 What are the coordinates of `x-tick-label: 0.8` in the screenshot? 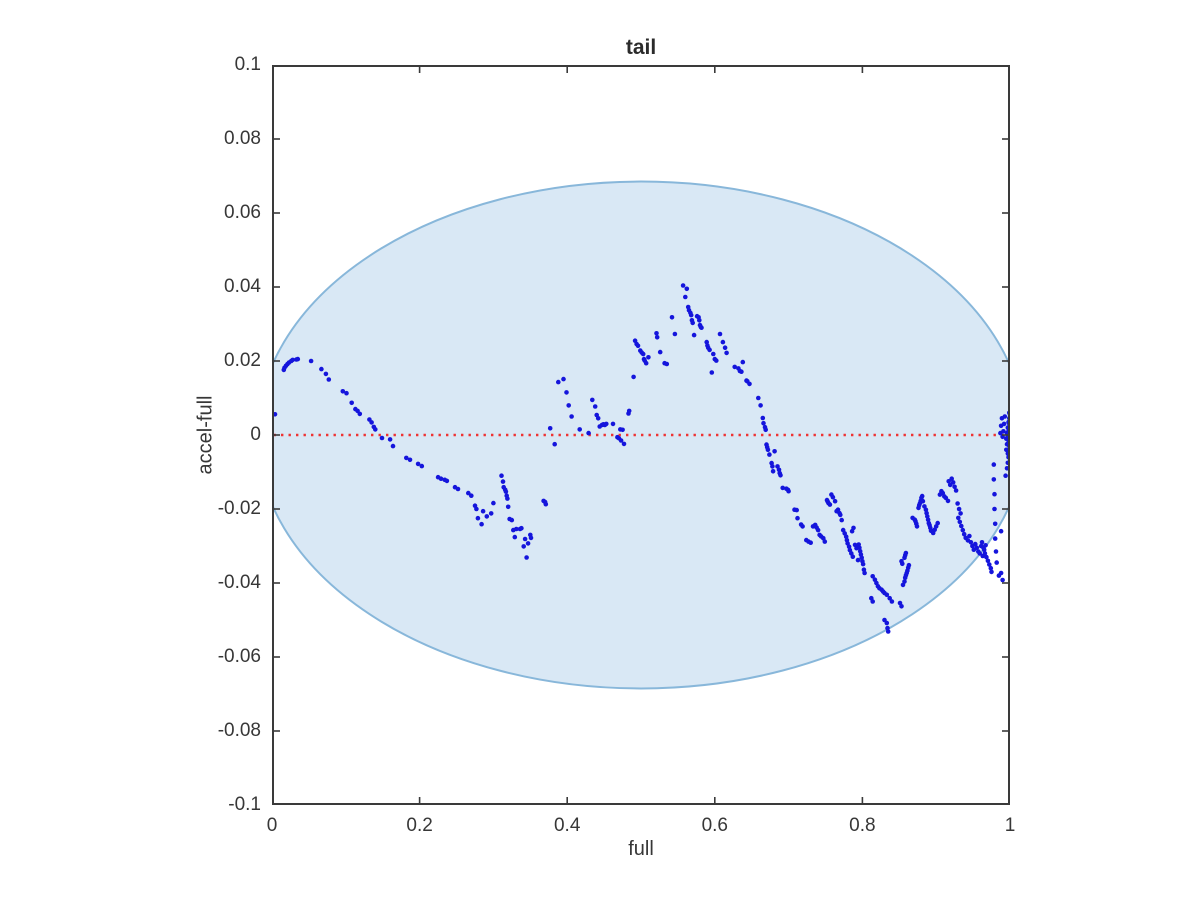 It's located at (862, 825).